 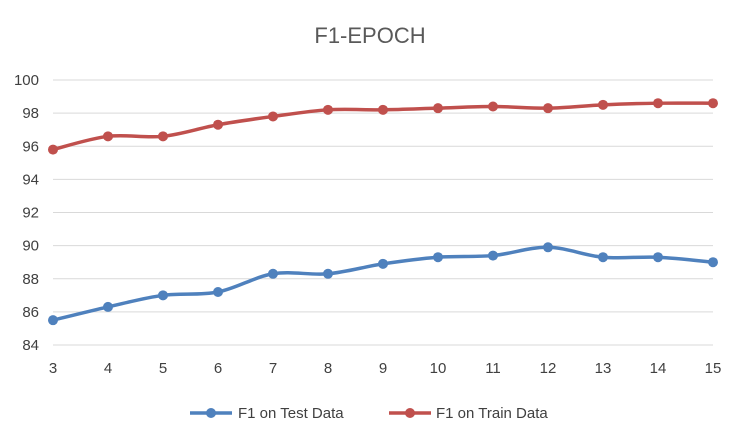 What do you see at coordinates (493, 368) in the screenshot?
I see `x-tick-label: 11` at bounding box center [493, 368].